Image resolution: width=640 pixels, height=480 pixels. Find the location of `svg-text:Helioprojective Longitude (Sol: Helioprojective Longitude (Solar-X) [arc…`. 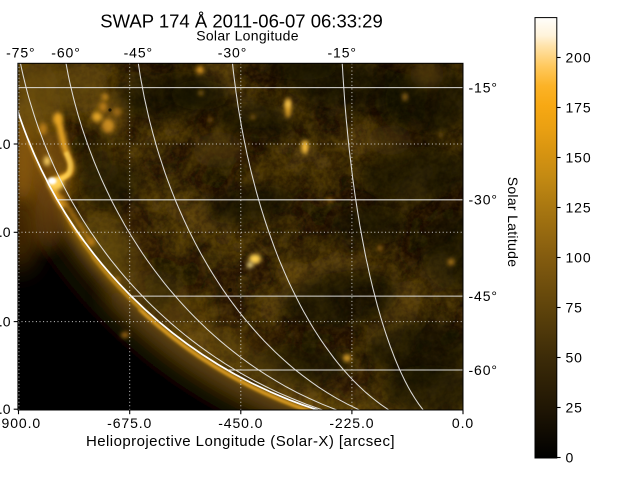

svg-text:Helioprojective Longitude (Sol: Helioprojective Longitude (Solar-X) [arc… is located at coordinates (240, 441).